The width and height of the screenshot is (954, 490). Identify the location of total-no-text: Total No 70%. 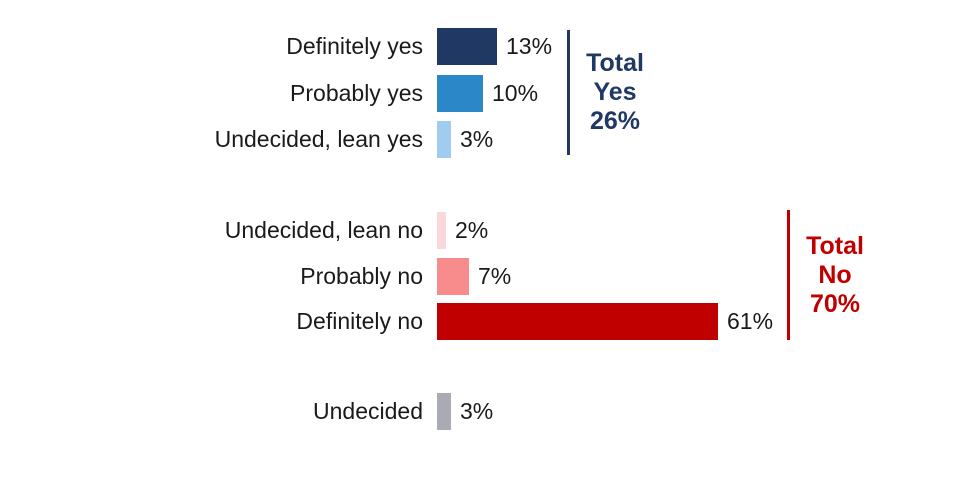
(835, 275).